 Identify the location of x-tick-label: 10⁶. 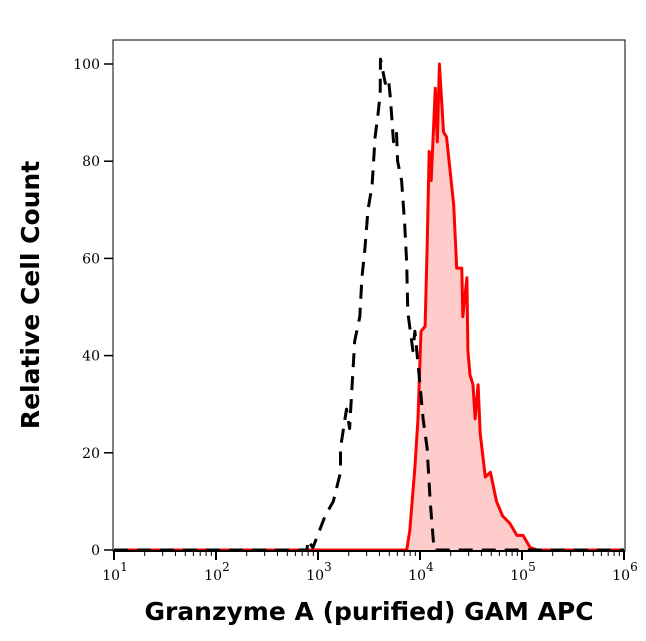
(624, 572).